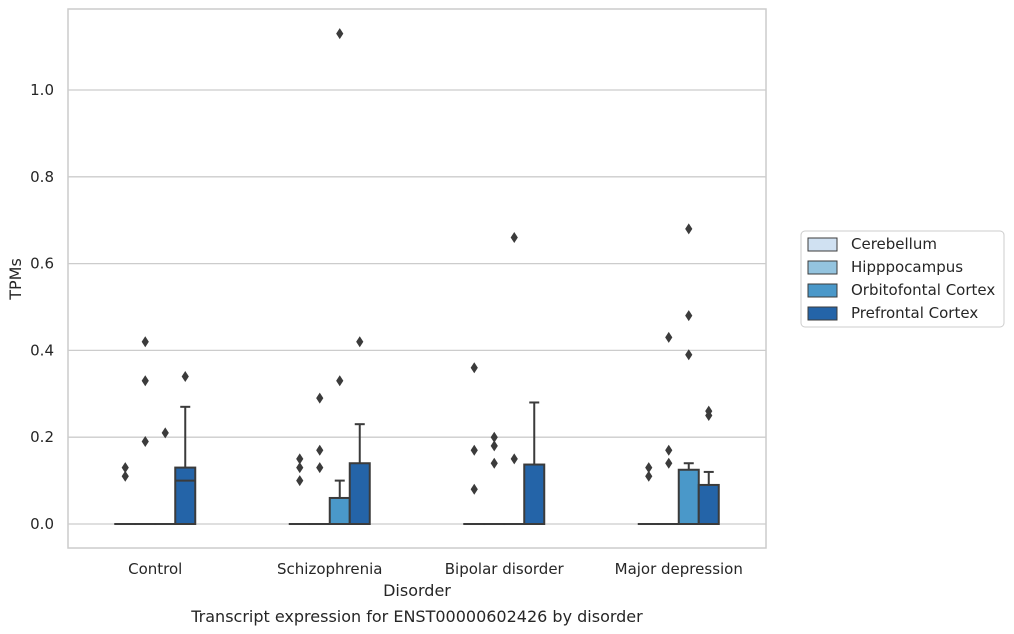  I want to click on y-tick-label: 0.0, so click(42, 524).